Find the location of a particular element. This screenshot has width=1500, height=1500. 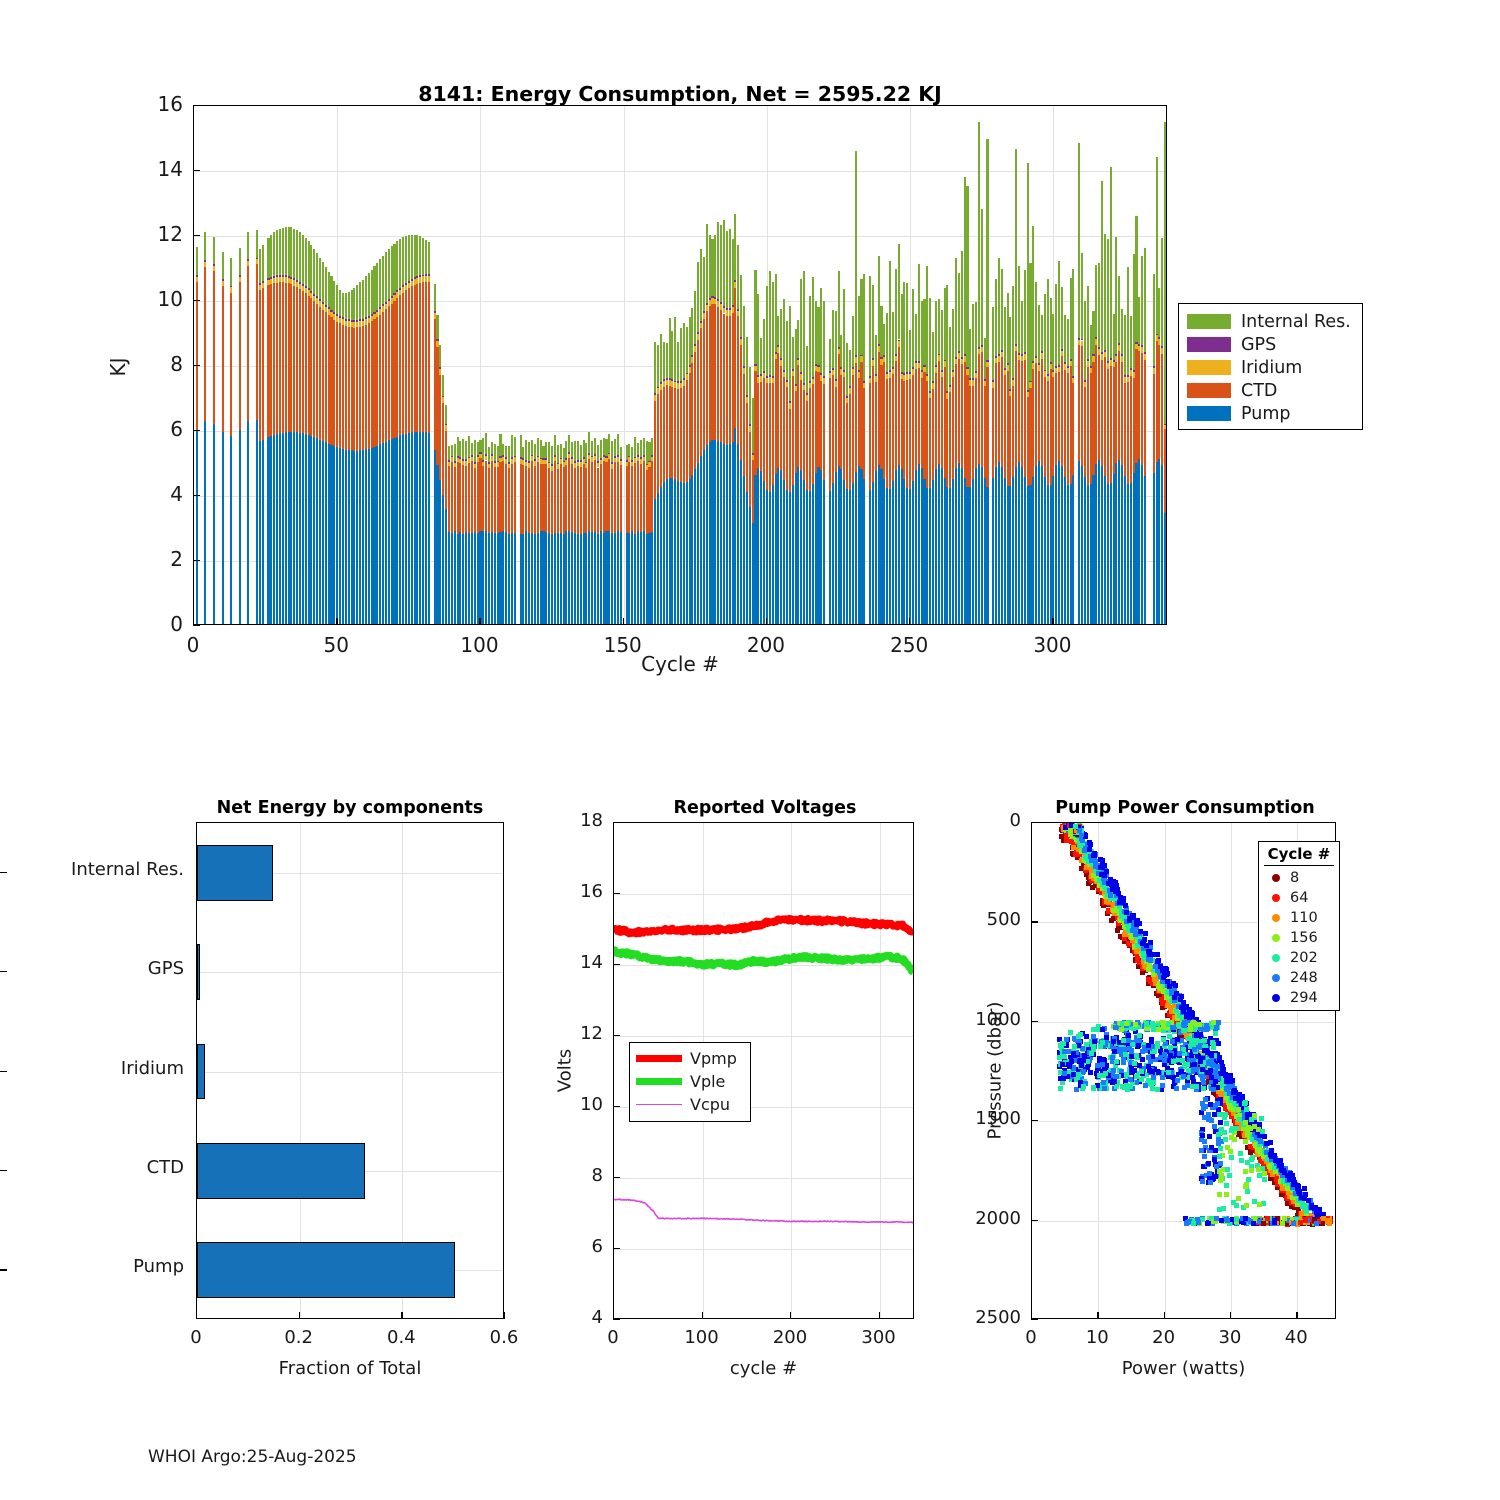

main-ytick: 6 is located at coordinates (176, 429).